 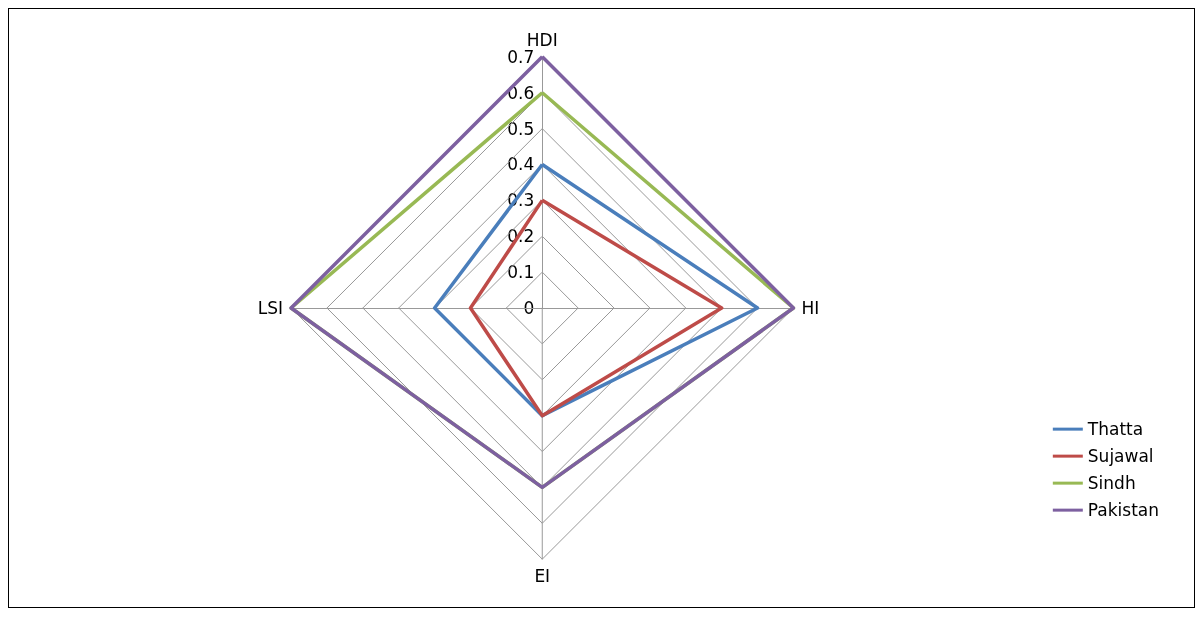 What do you see at coordinates (1120, 456) in the screenshot?
I see `legend-label: Sujawal` at bounding box center [1120, 456].